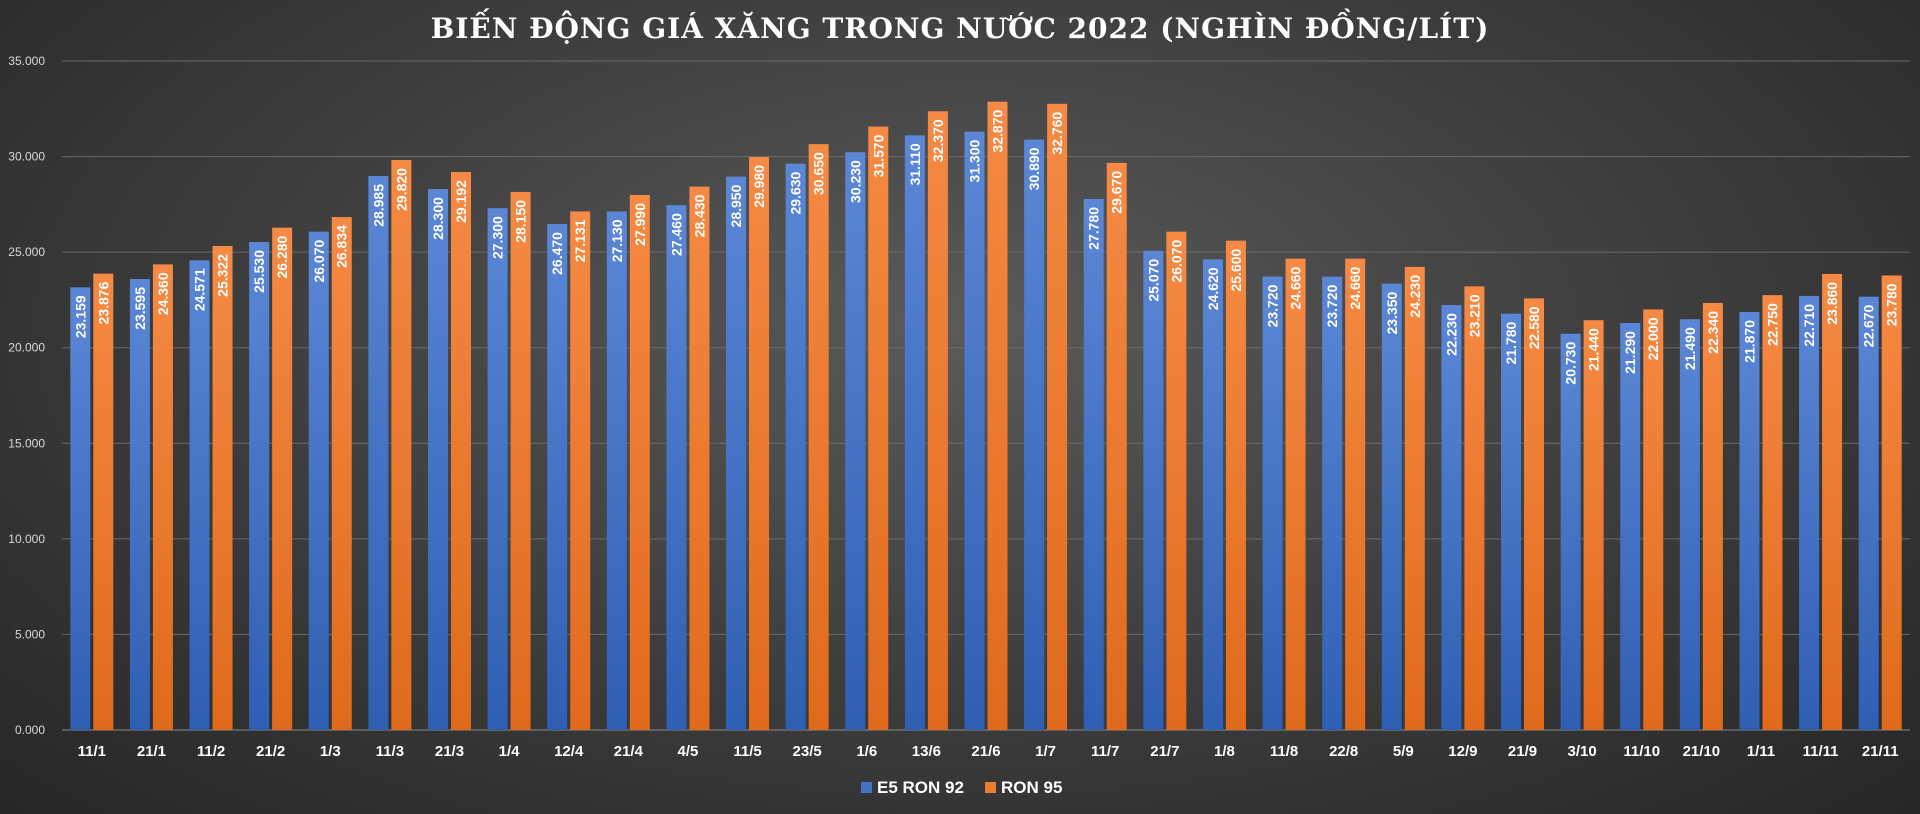 The image size is (1920, 814). What do you see at coordinates (449, 751) in the screenshot?
I see `x-tick-label: 21/3` at bounding box center [449, 751].